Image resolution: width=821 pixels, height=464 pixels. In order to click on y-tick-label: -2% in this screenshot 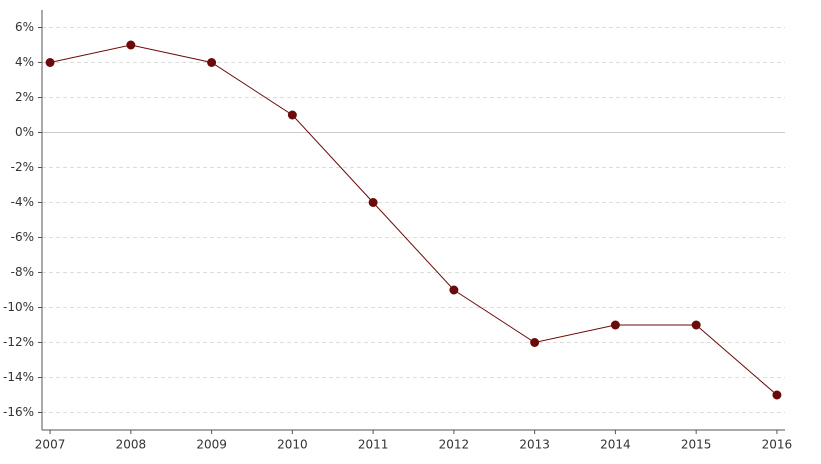, I will do `click(22, 167)`.